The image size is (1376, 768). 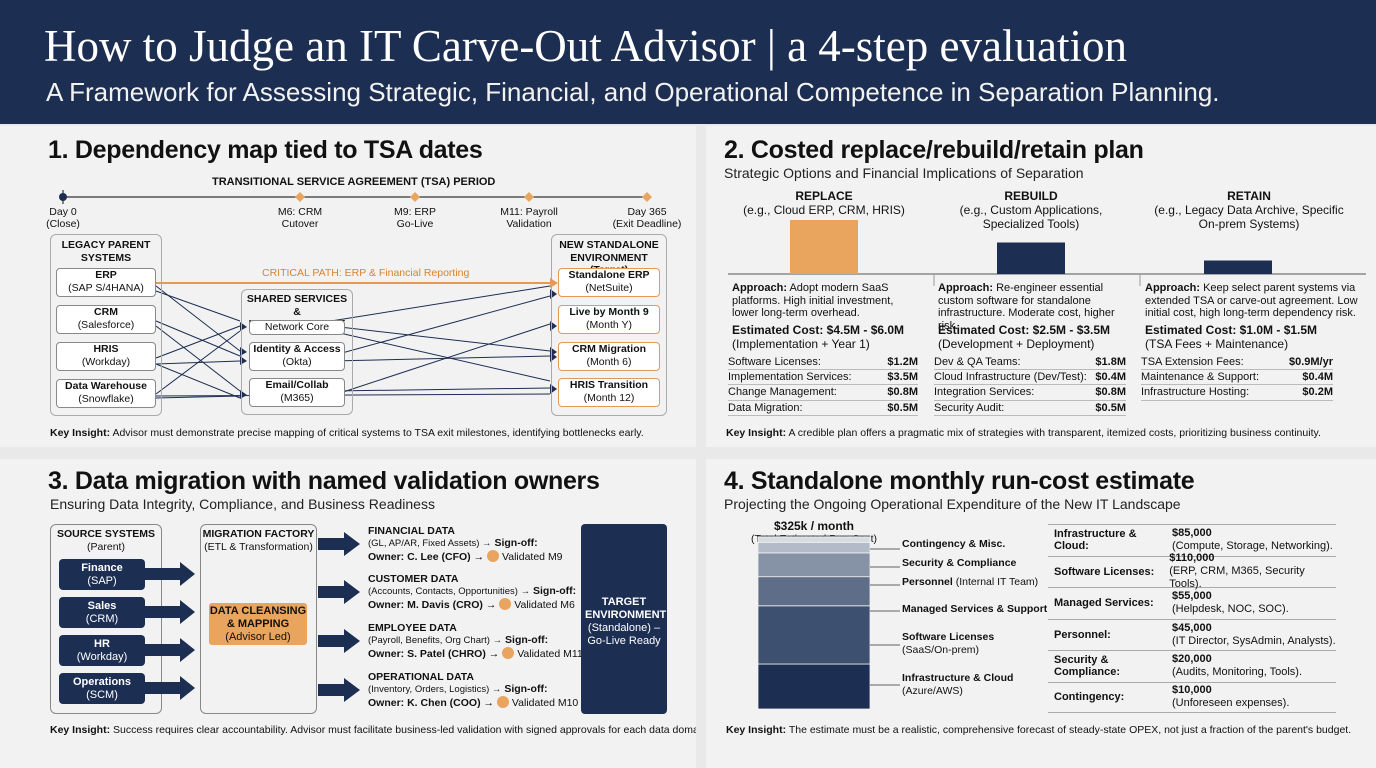 I want to click on source-hr-box: HR (Workday), so click(x=102, y=650).